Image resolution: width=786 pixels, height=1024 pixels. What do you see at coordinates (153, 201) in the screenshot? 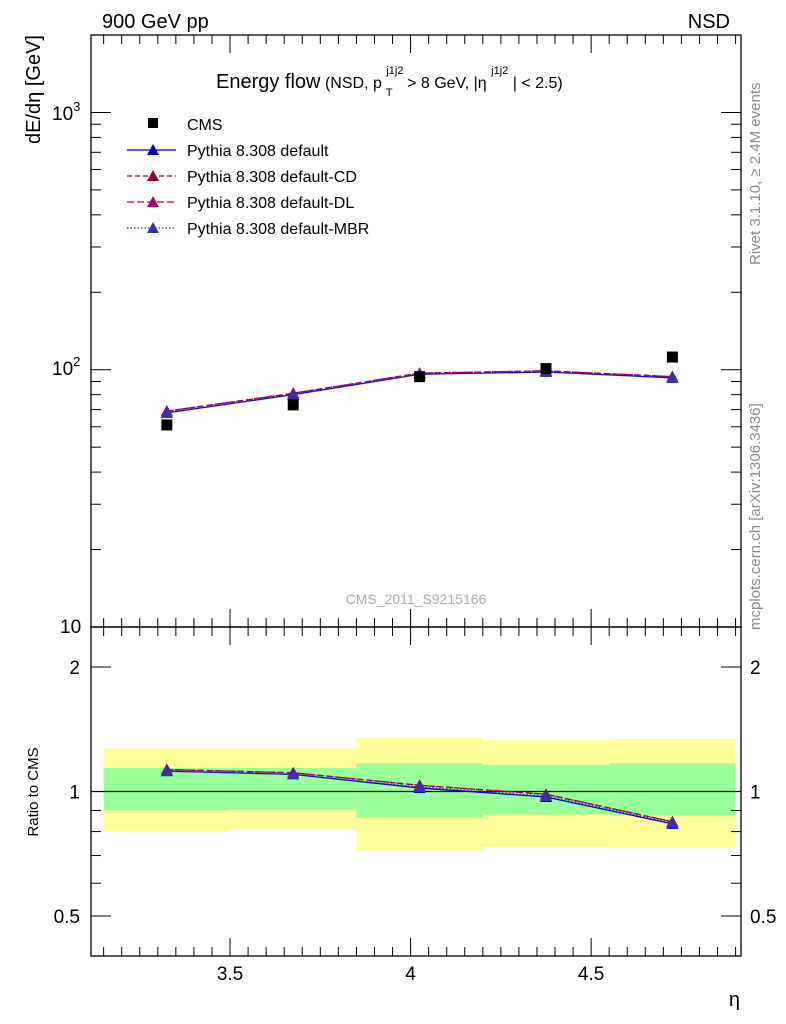
I see `legend-marker-dl` at bounding box center [153, 201].